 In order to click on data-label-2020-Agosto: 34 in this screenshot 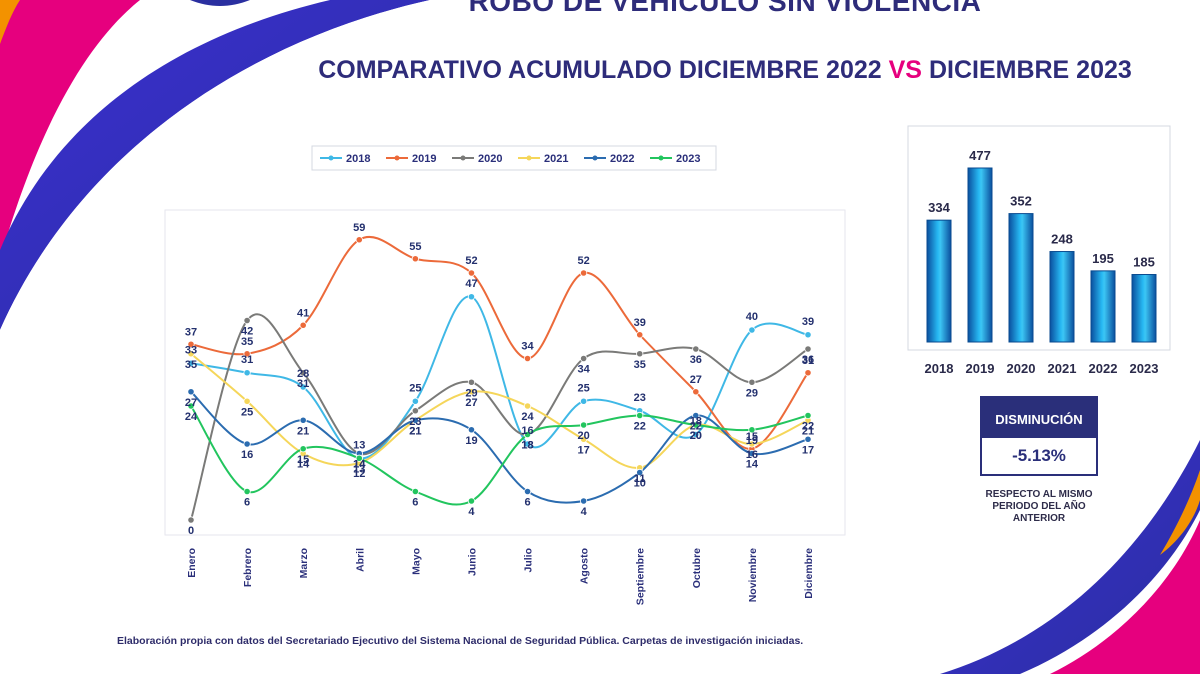, I will do `click(584, 370)`.